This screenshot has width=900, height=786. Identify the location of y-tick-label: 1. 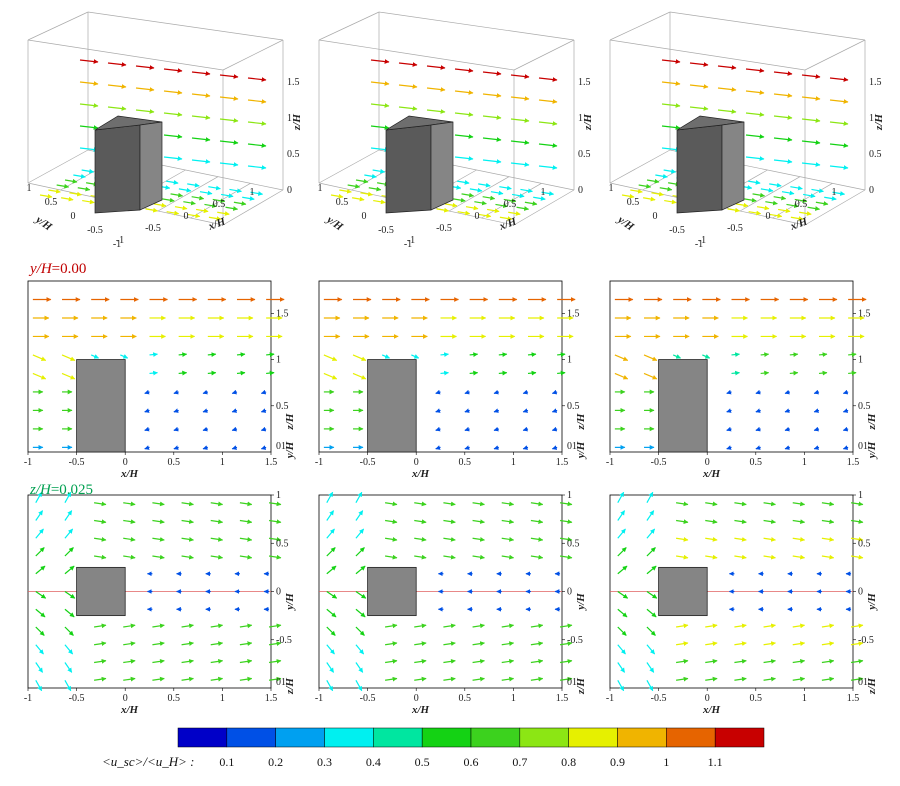
(569, 495).